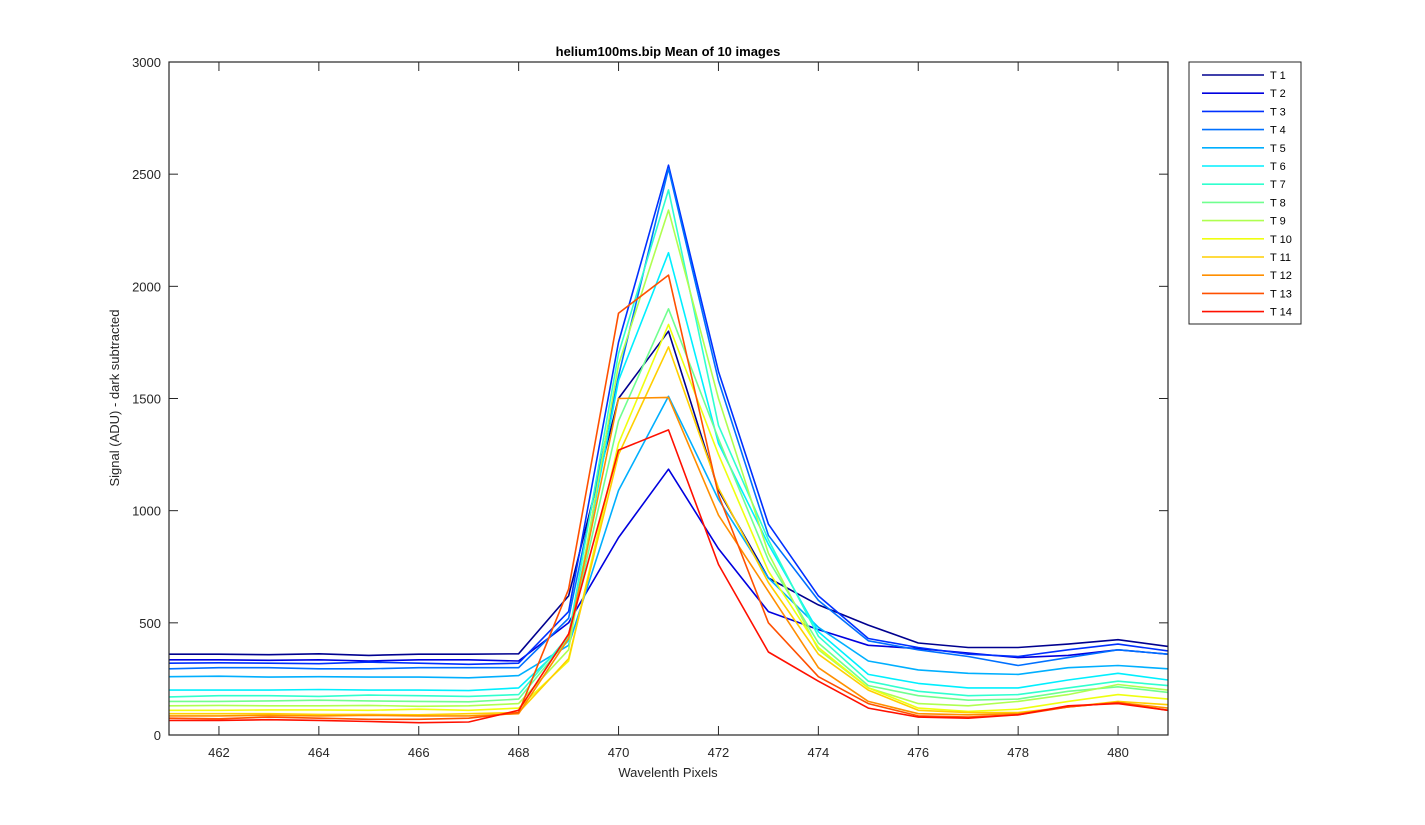 Image resolution: width=1425 pixels, height=825 pixels. Describe the element at coordinates (1281, 313) in the screenshot. I see `legend-label: T 14` at that location.